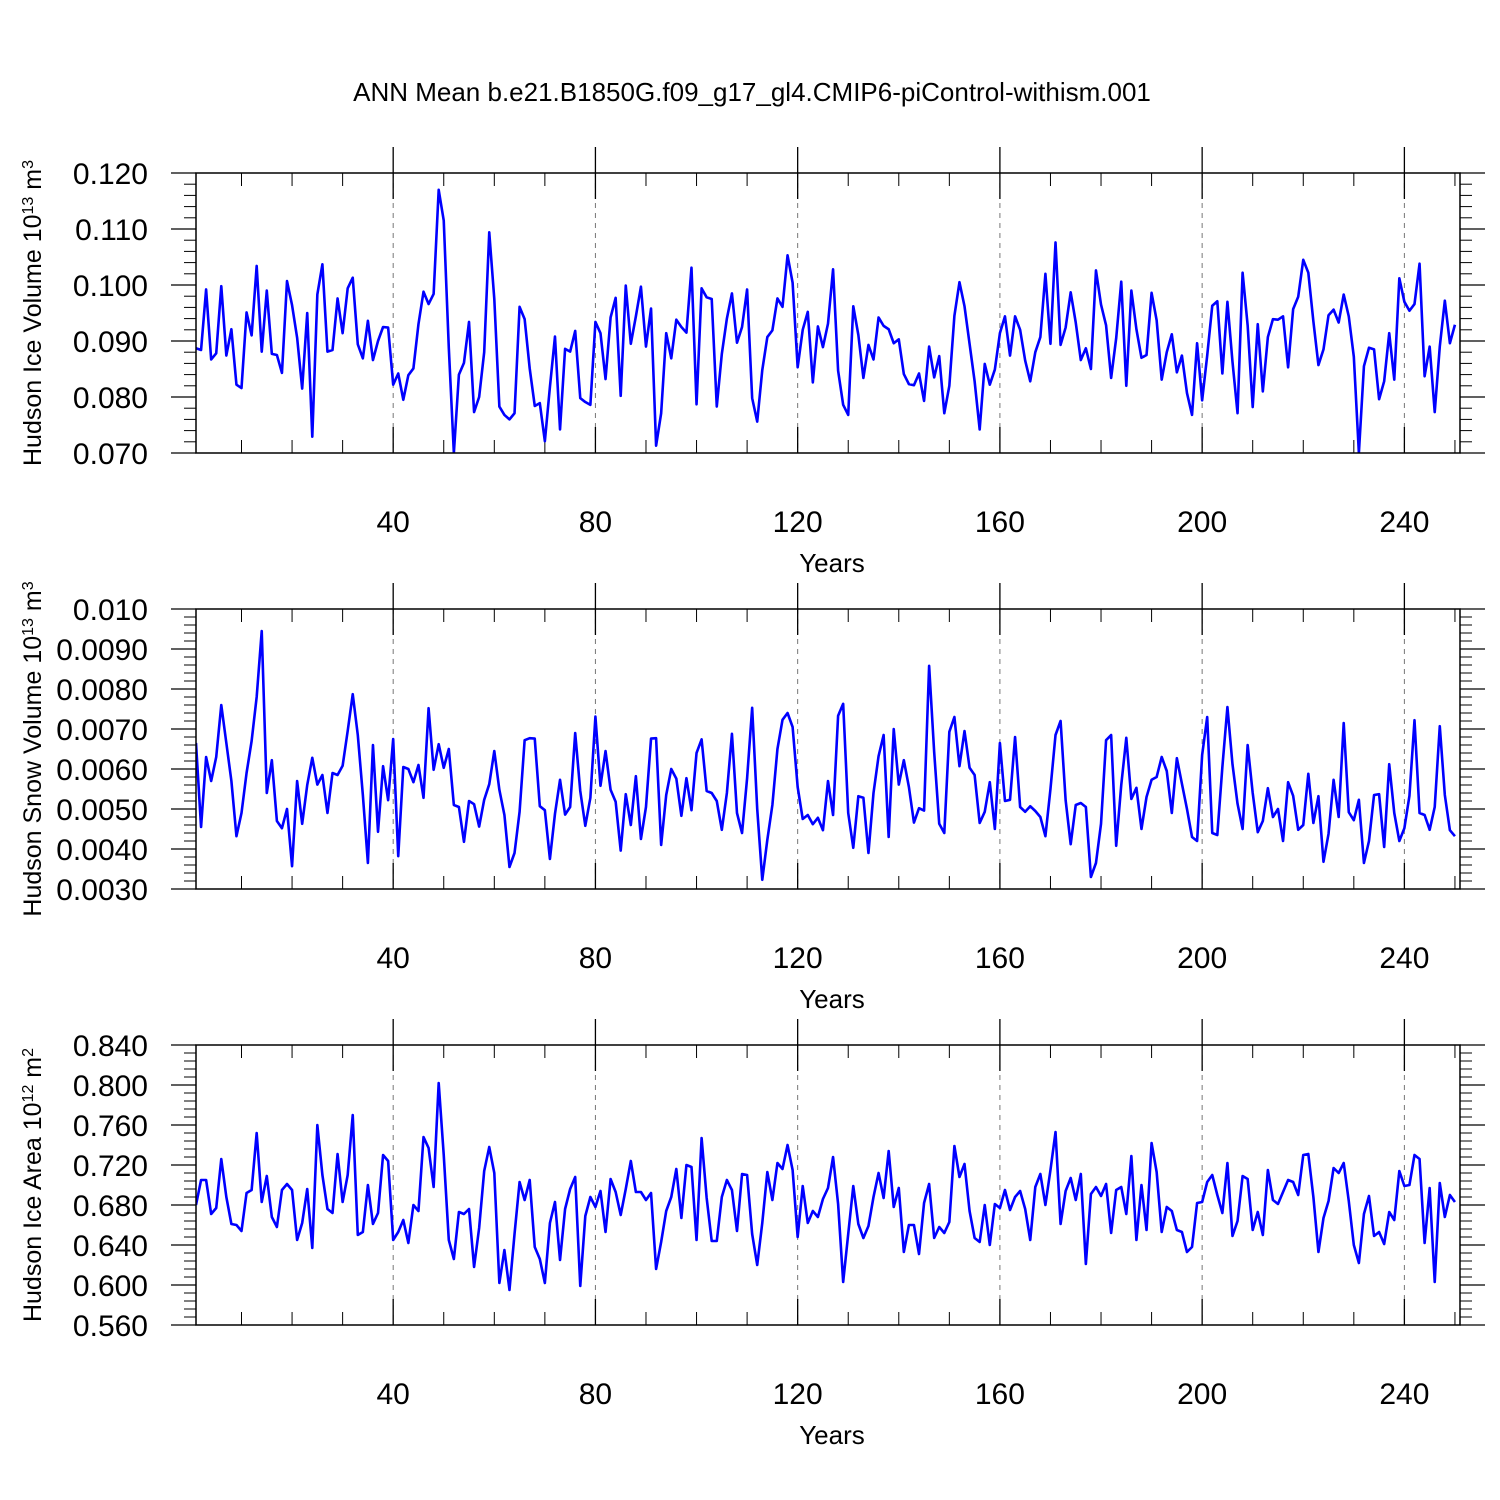 Image resolution: width=1500 pixels, height=1500 pixels. I want to click on y-tick-label: 0.0030, so click(102, 890).